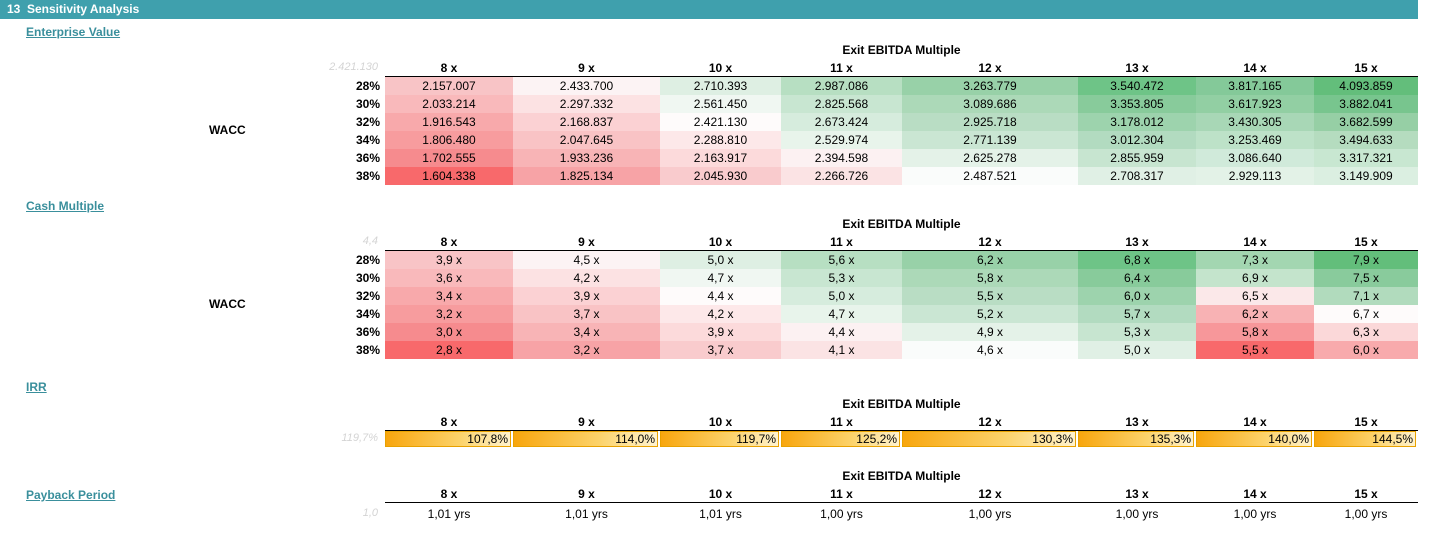 The height and width of the screenshot is (535, 1441). What do you see at coordinates (449, 260) in the screenshot?
I see `table-cell: 3,9 x` at bounding box center [449, 260].